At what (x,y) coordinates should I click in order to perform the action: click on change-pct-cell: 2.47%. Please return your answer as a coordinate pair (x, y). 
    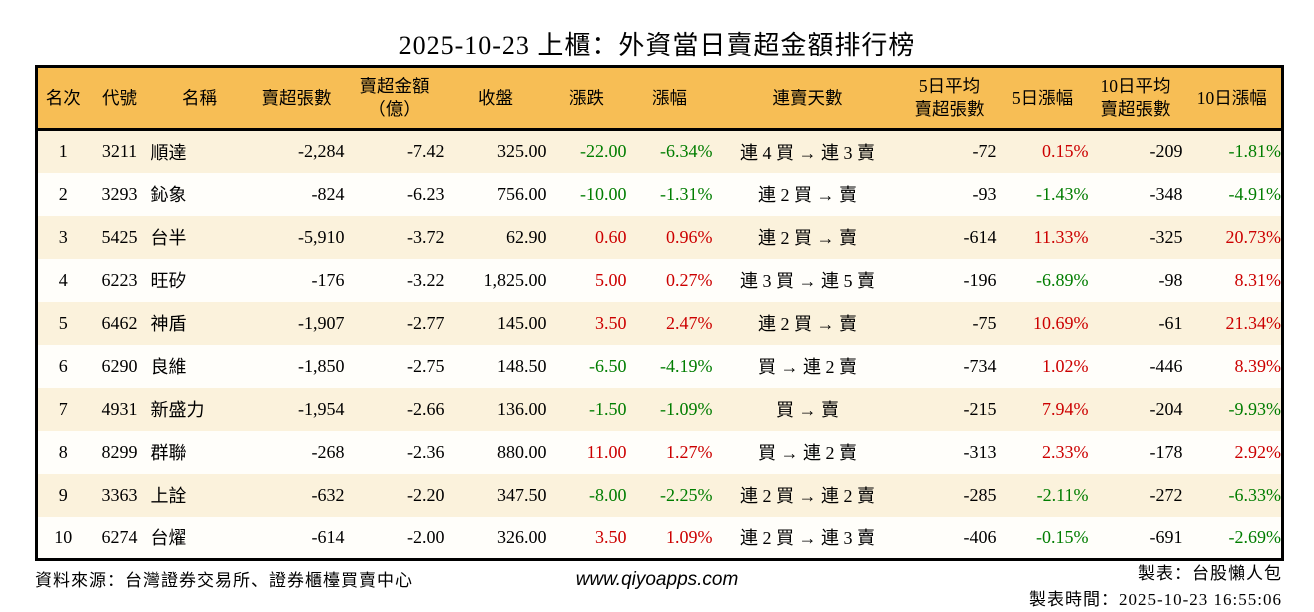
    Looking at the image, I should click on (689, 322).